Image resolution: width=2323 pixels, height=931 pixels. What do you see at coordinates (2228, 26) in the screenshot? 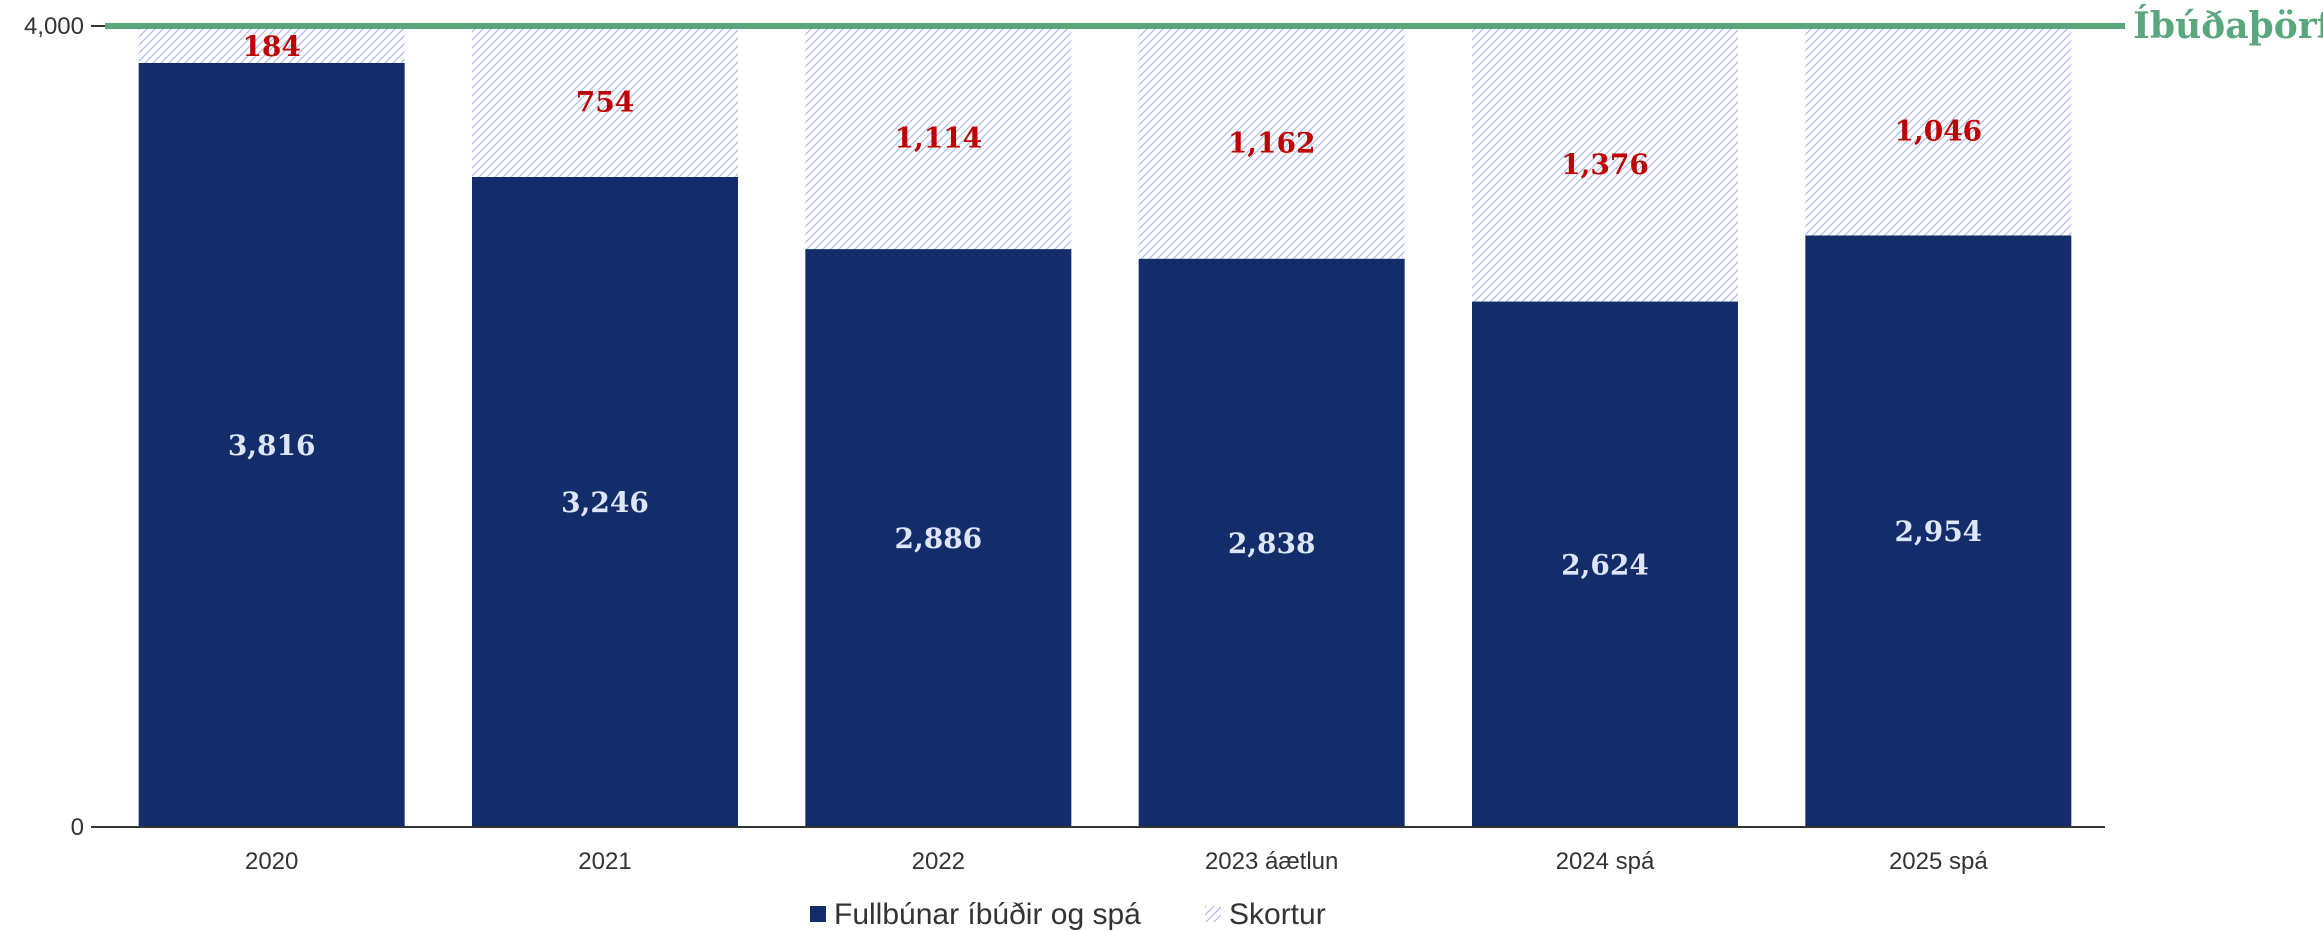
I see `need-reference-label: Íbúðaþörf` at bounding box center [2228, 26].